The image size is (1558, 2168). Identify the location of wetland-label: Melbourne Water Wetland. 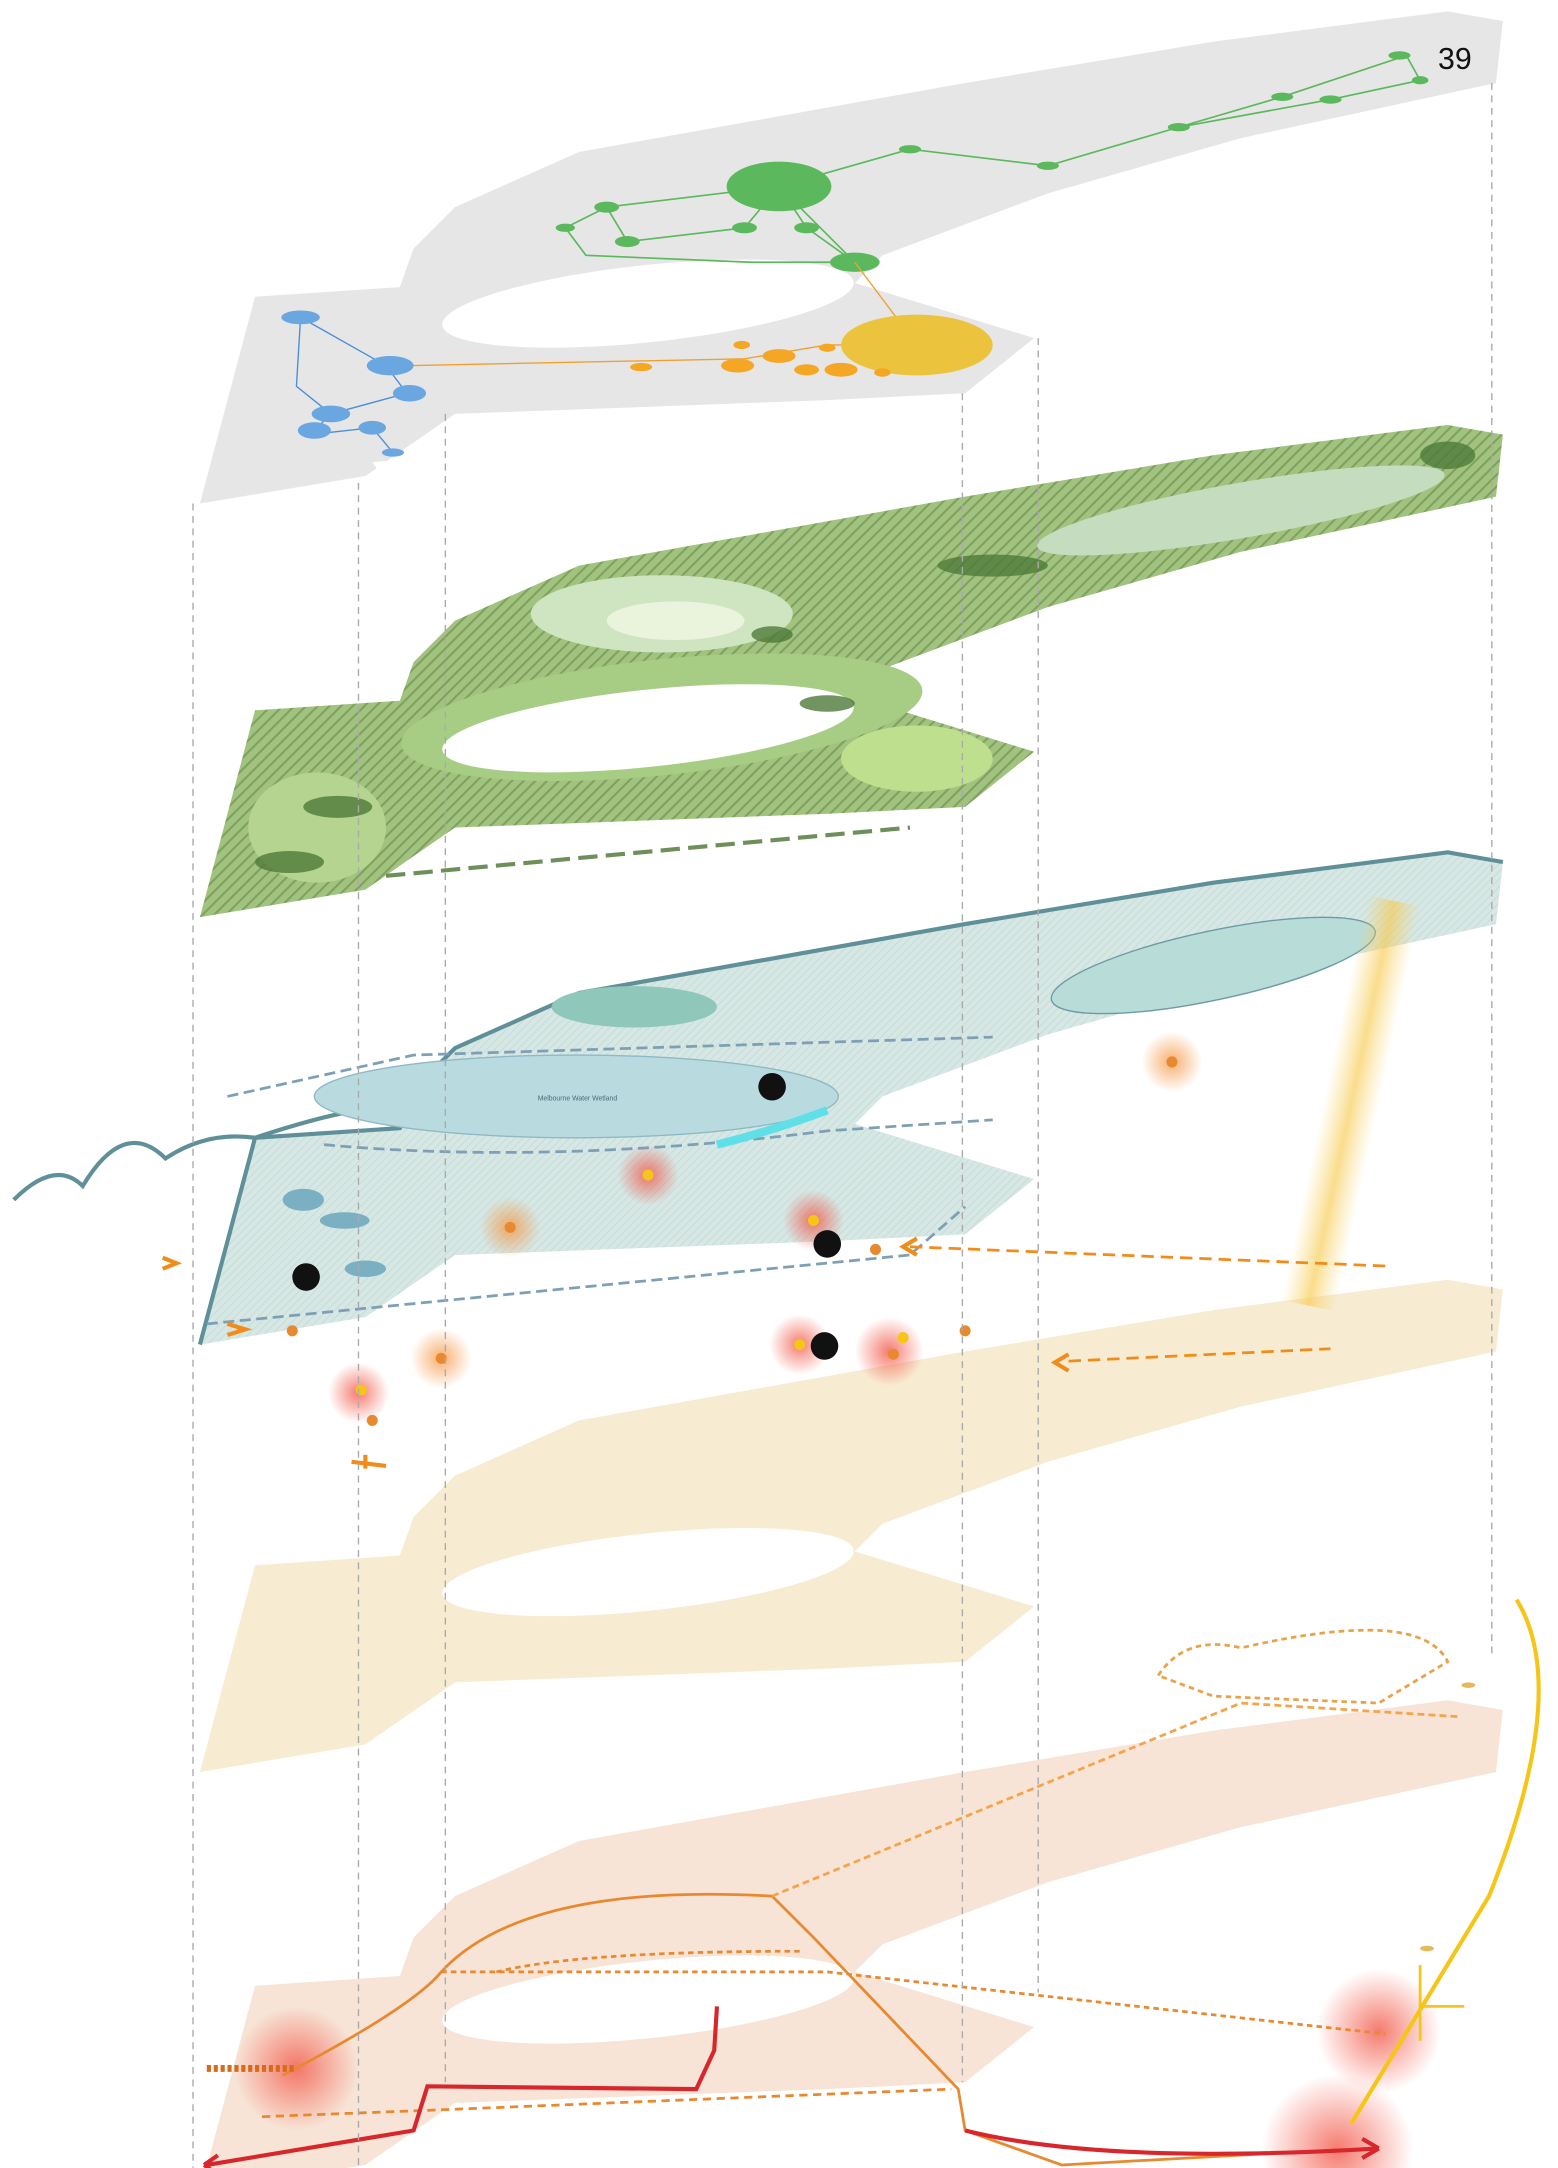
(578, 1099).